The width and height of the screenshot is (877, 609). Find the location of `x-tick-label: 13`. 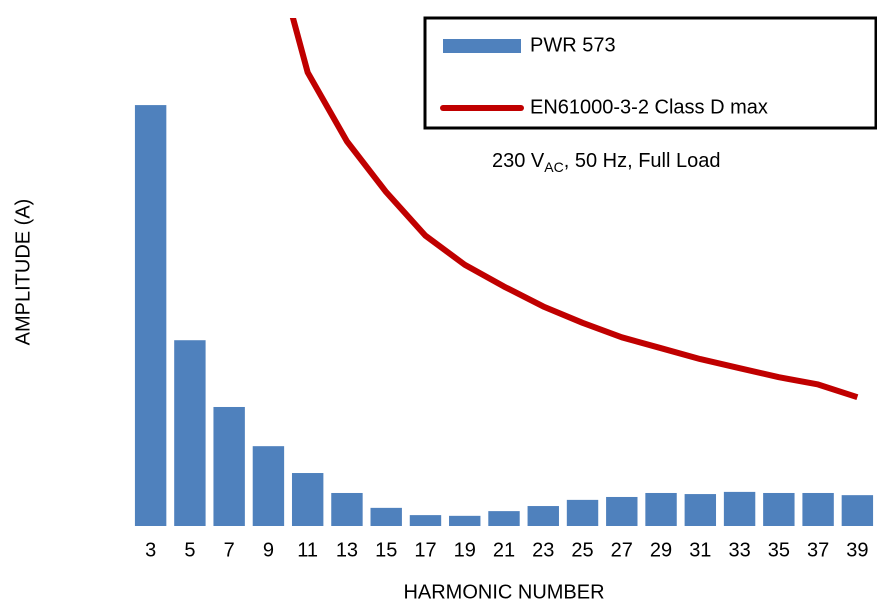

x-tick-label: 13 is located at coordinates (347, 550).